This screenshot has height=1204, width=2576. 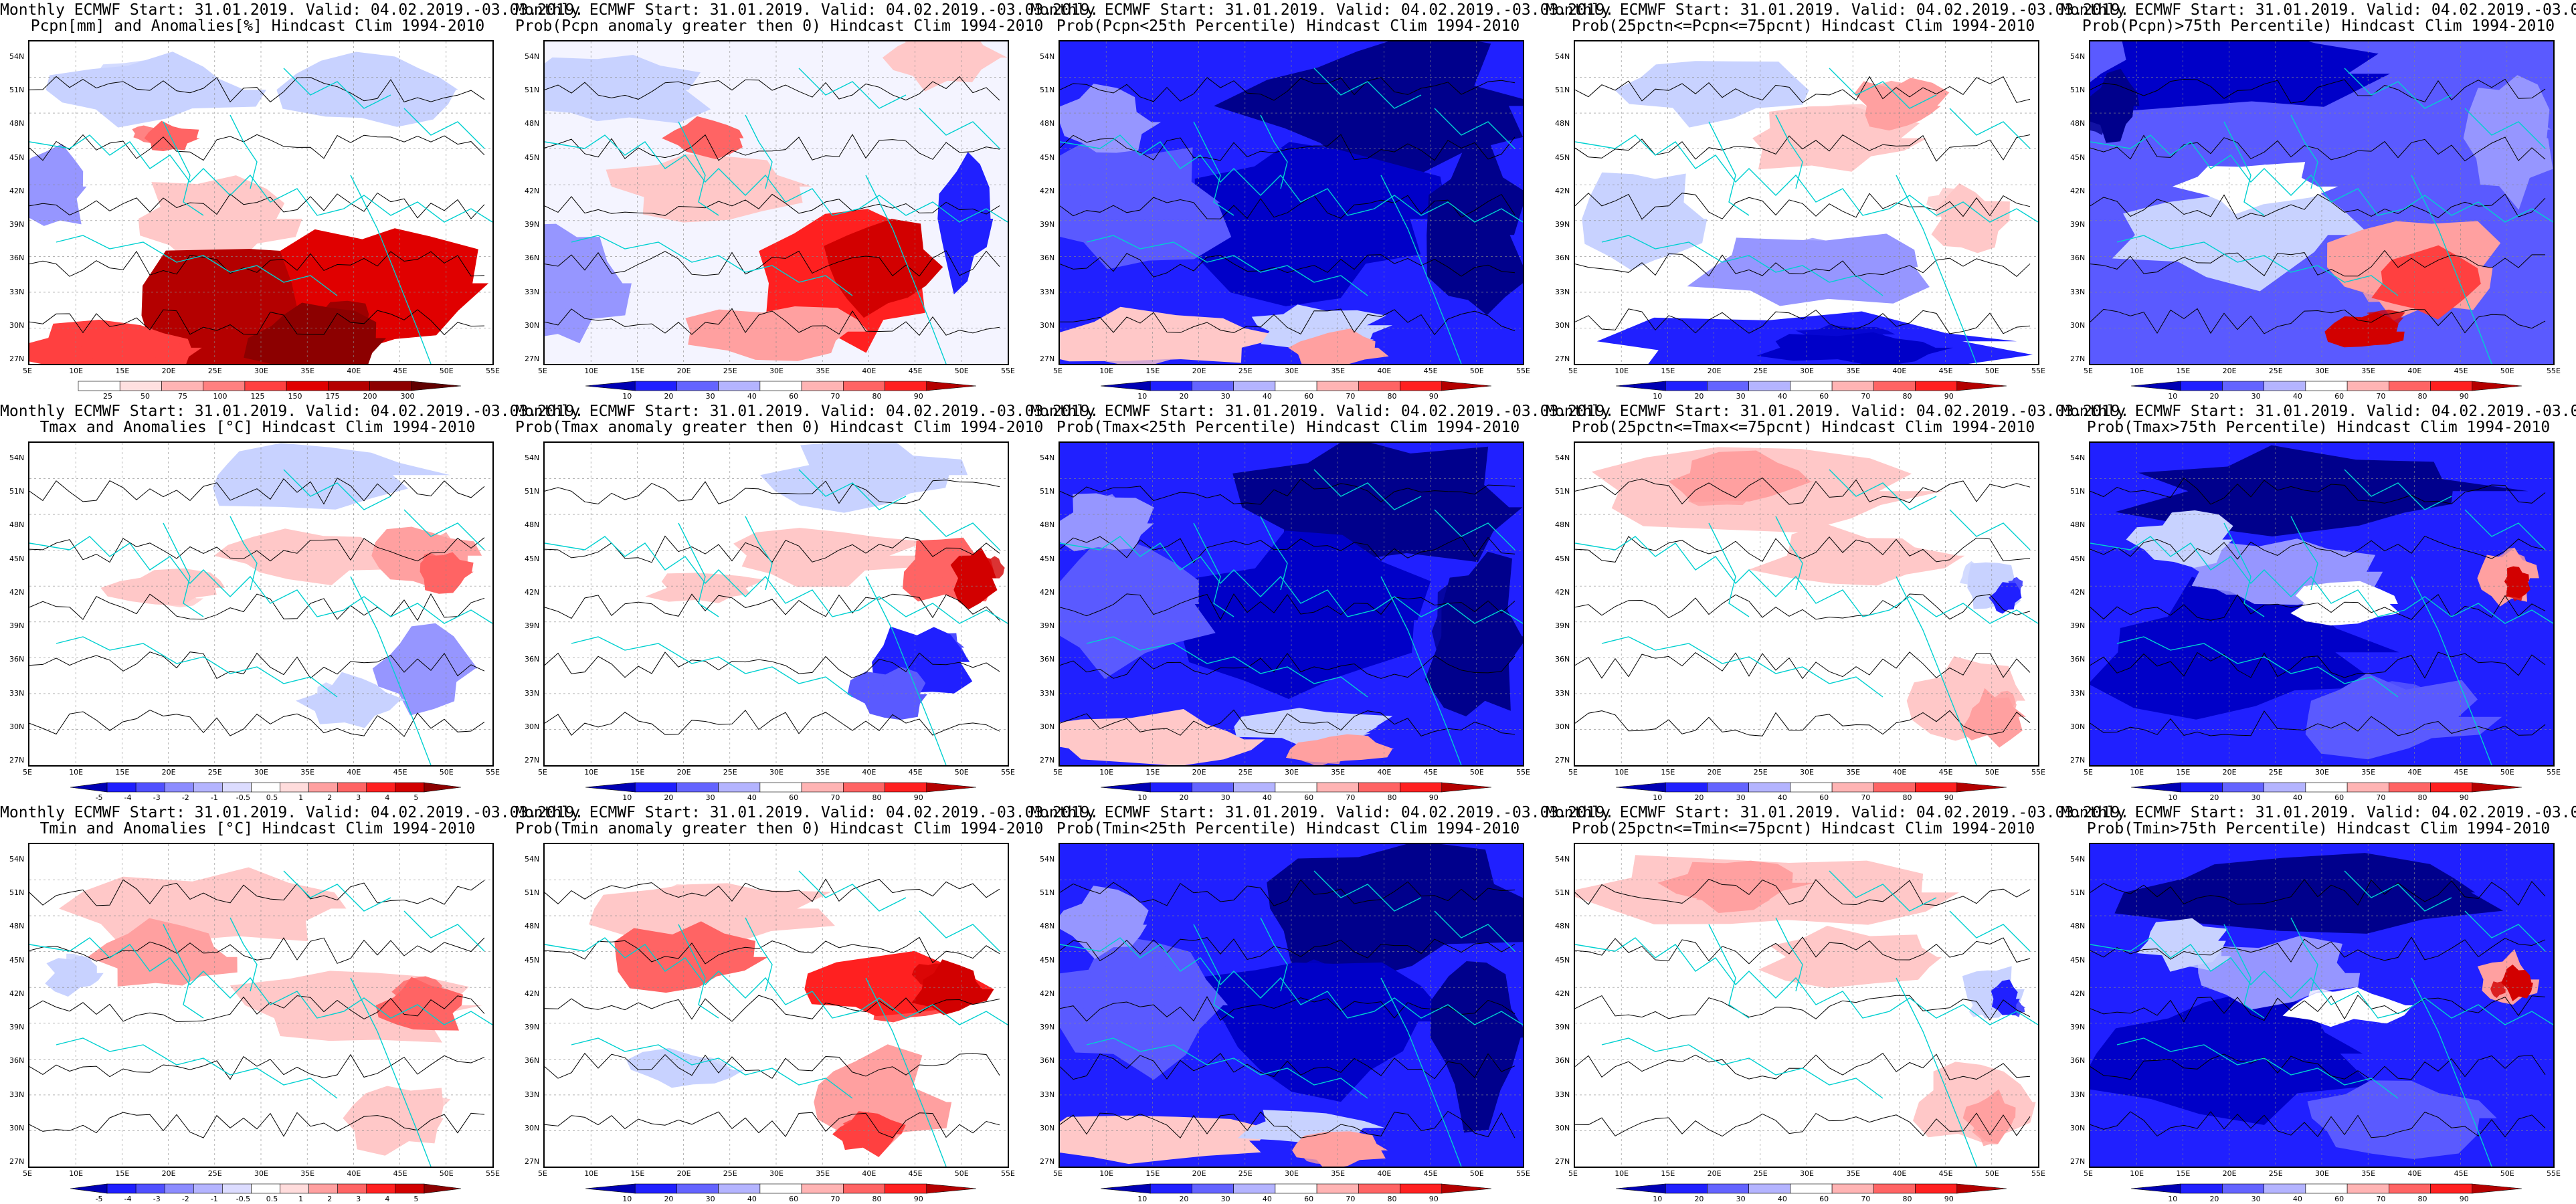 I want to click on legend-tick-label: 30, so click(x=2256, y=1199).